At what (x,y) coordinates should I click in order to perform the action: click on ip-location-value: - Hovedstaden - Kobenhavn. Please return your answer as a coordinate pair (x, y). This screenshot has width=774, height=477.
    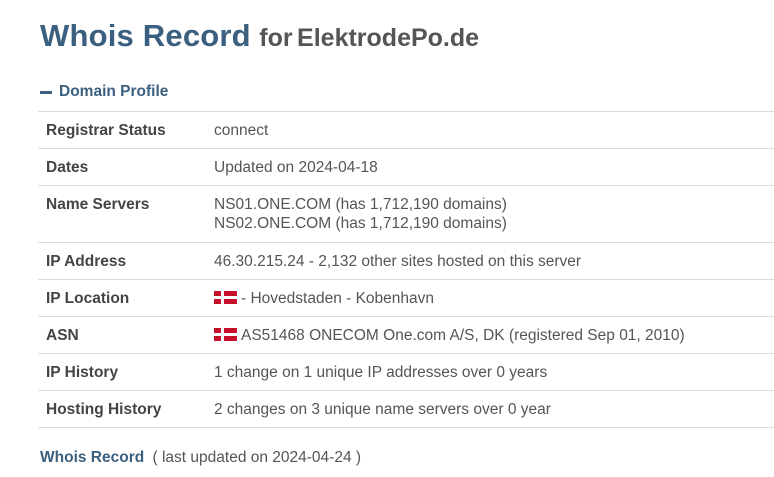
    Looking at the image, I should click on (338, 298).